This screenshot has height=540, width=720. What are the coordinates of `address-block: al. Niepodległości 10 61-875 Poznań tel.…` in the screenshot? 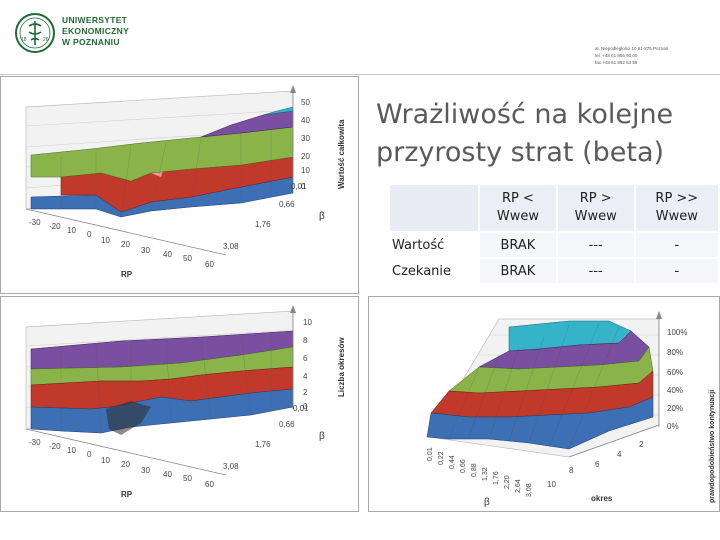 It's located at (631, 55).